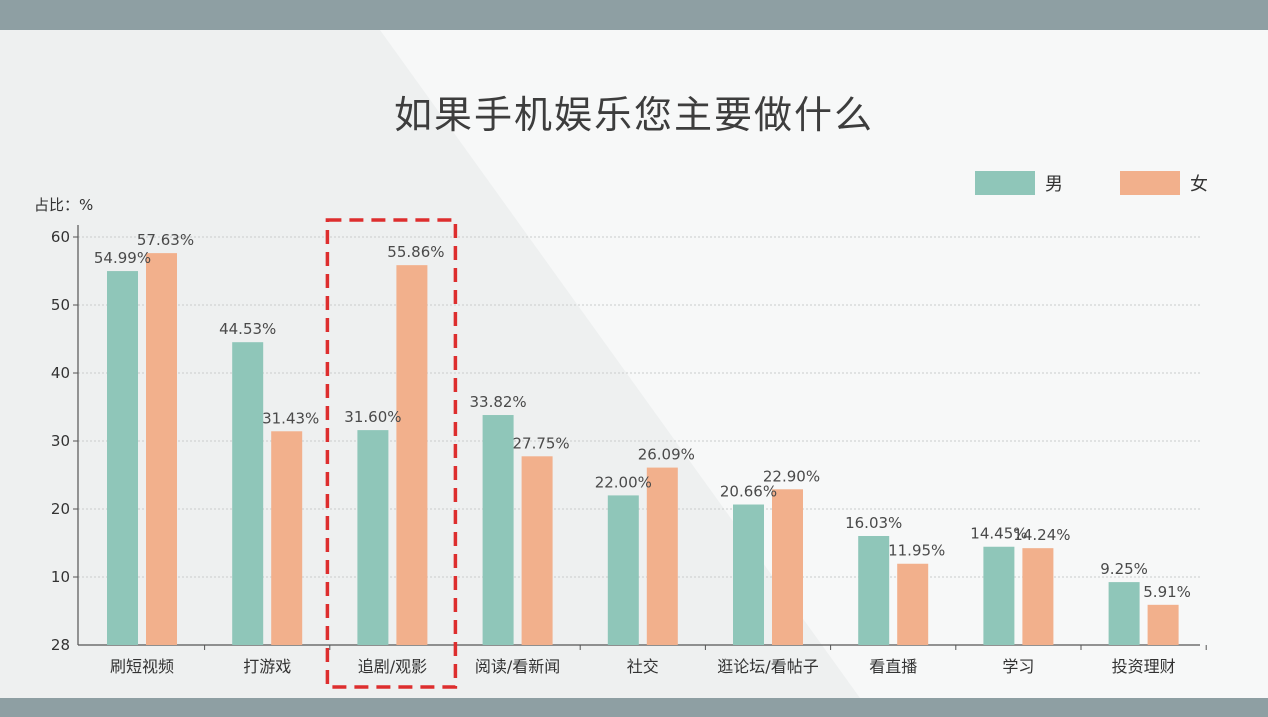 The height and width of the screenshot is (717, 1268). Describe the element at coordinates (60, 645) in the screenshot. I see `y-tick-label: 28` at that location.